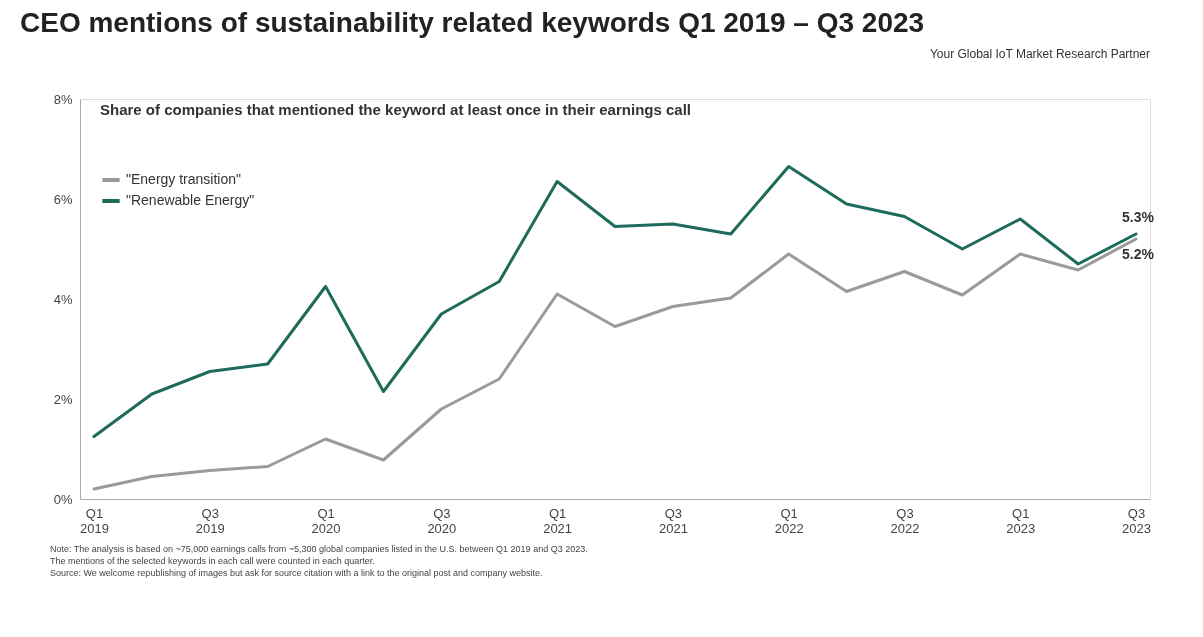  I want to click on x-tick-label: Q1 2023, so click(1021, 520).